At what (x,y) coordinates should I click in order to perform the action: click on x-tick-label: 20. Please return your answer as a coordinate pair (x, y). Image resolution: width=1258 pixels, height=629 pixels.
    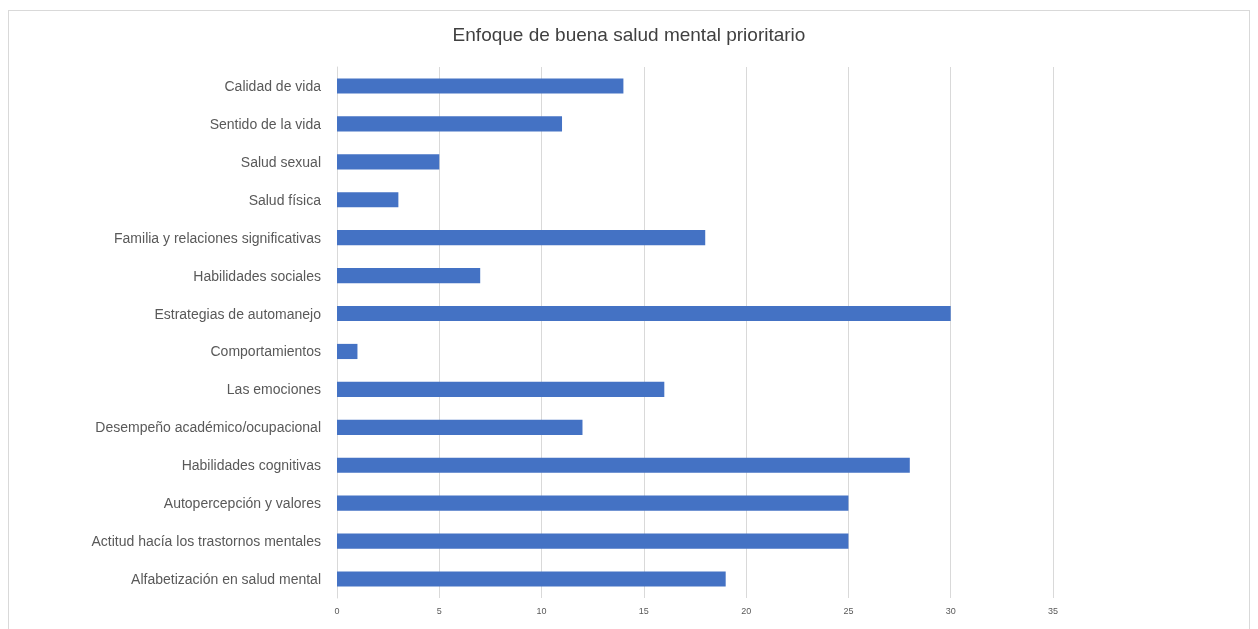
    Looking at the image, I should click on (746, 610).